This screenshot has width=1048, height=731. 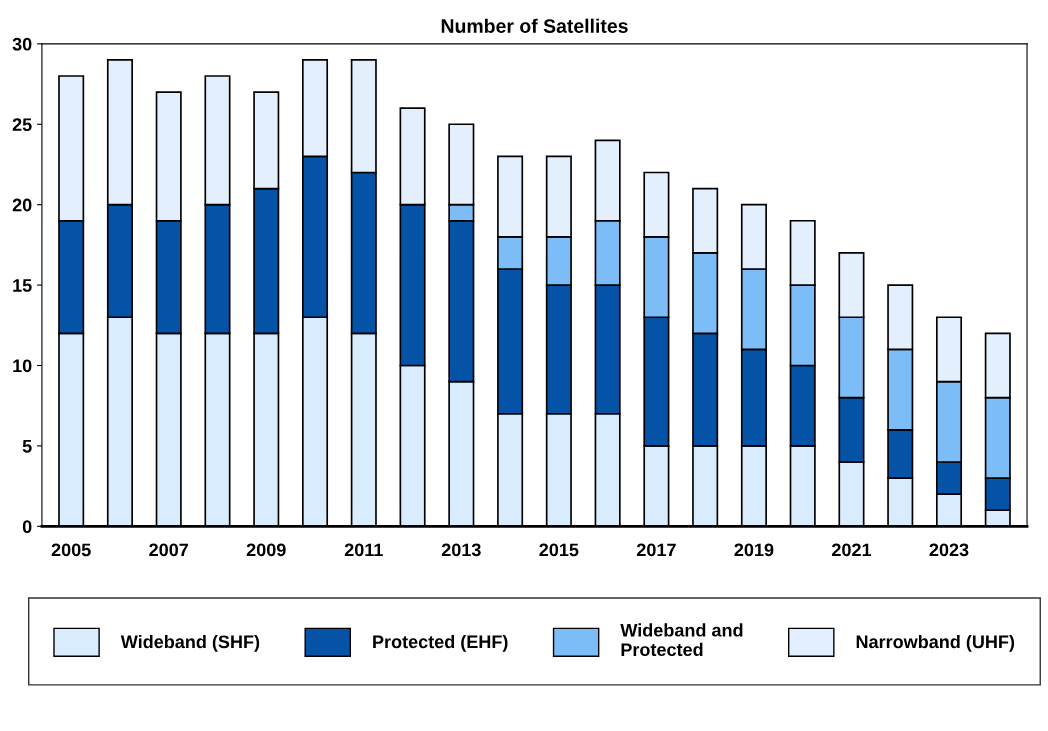 What do you see at coordinates (22, 124) in the screenshot?
I see `y-tick-label: 25` at bounding box center [22, 124].